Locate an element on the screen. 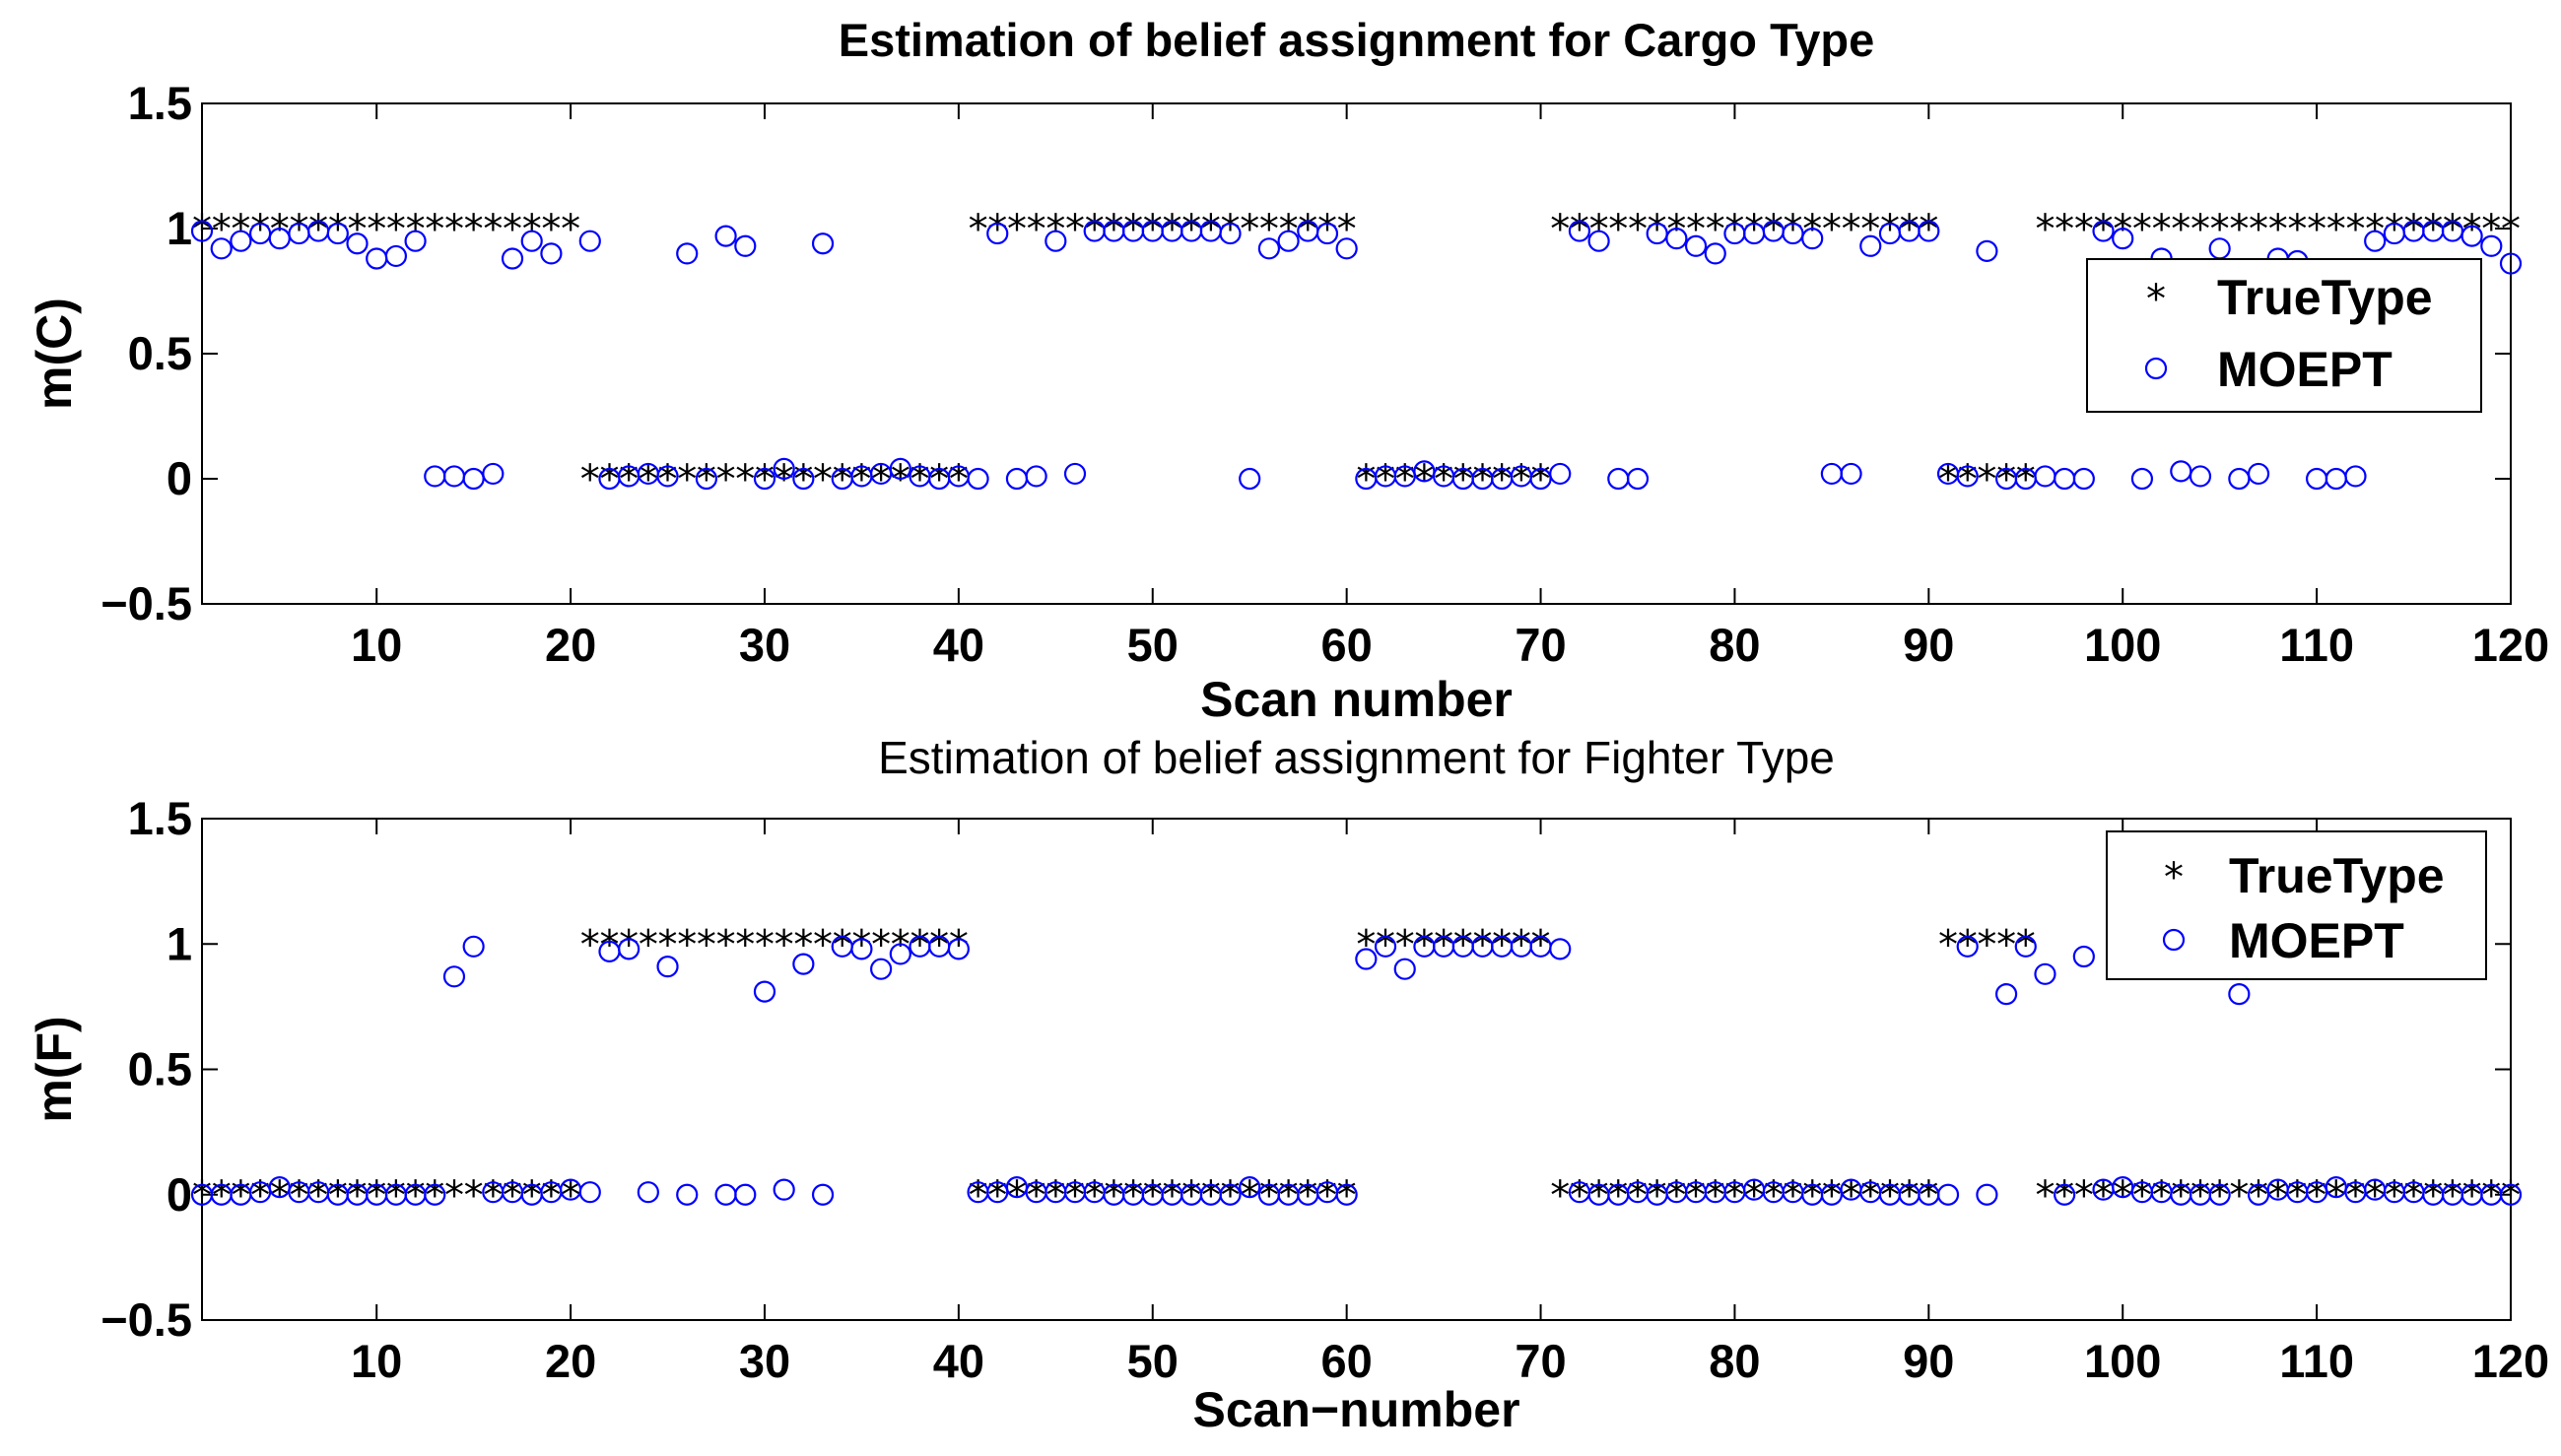  x-tick-label: 10 is located at coordinates (376, 1361).